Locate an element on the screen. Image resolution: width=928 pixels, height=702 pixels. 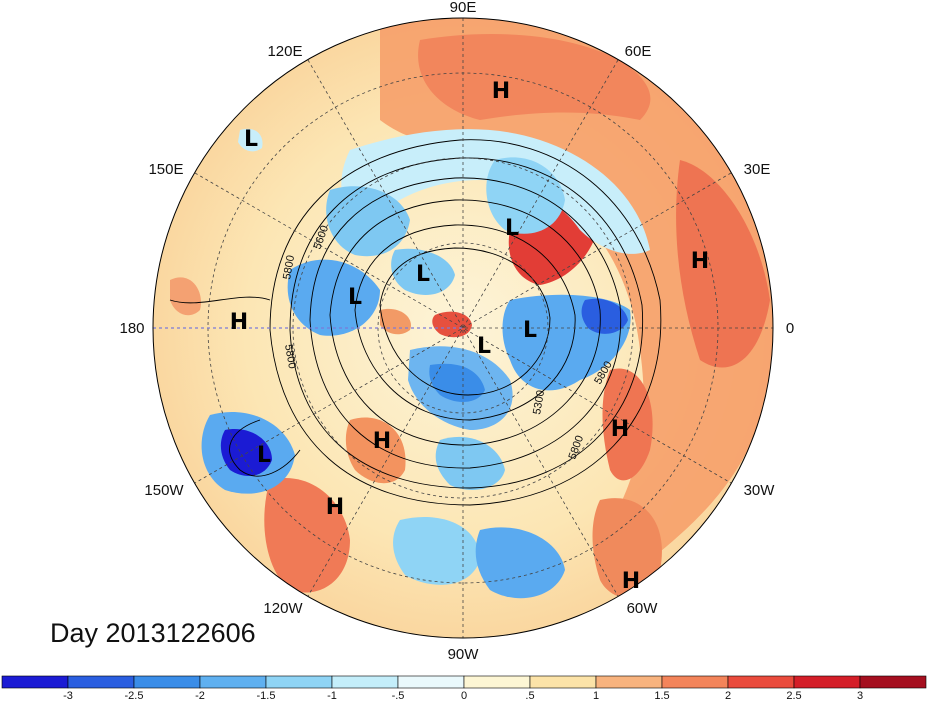
colorbar: -3 -2.5 -2 -1.5 -1 -.5 0 .5 1 1.5 2 2.5 3 is located at coordinates (464, 688).